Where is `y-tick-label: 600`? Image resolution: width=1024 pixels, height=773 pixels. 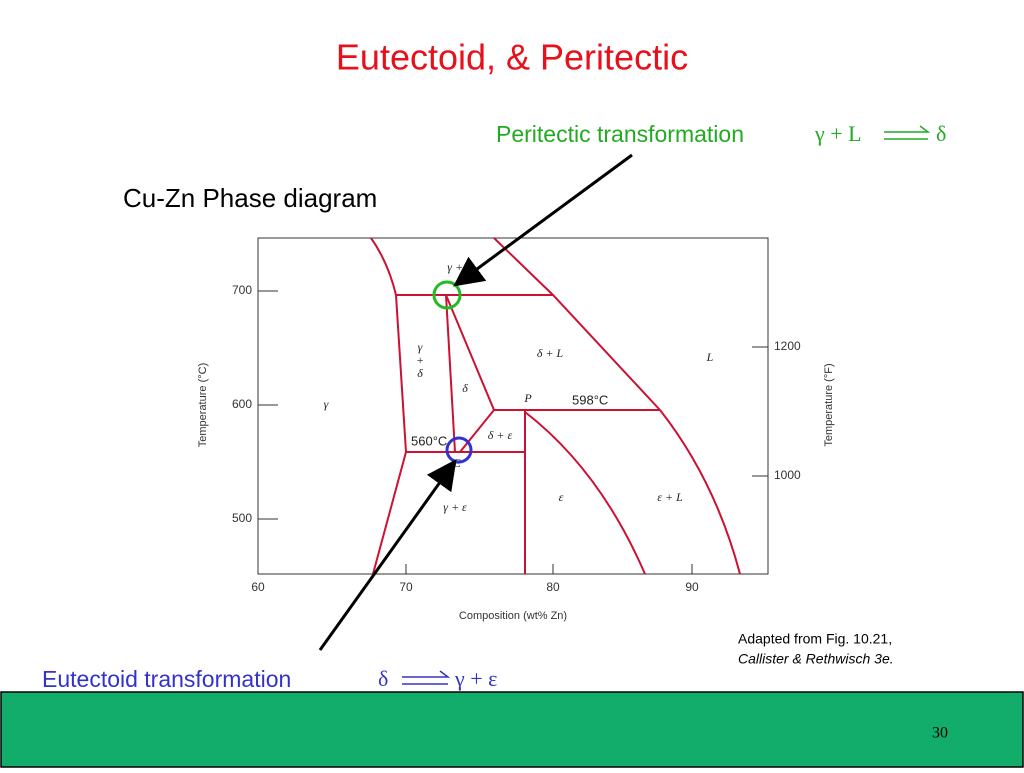 y-tick-label: 600 is located at coordinates (242, 404).